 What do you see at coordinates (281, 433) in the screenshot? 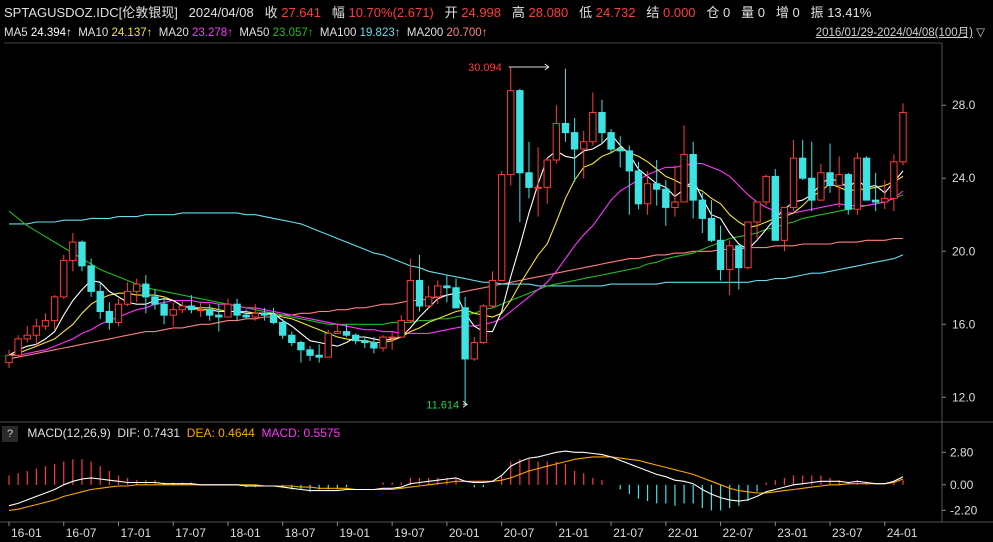
I see `macd-label: MACD:` at bounding box center [281, 433].